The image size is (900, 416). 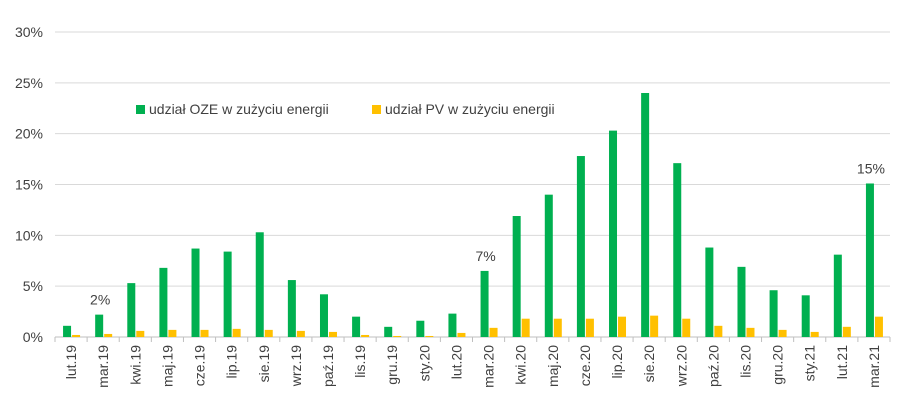 I want to click on y-tick-label: 20%, so click(x=29, y=134).